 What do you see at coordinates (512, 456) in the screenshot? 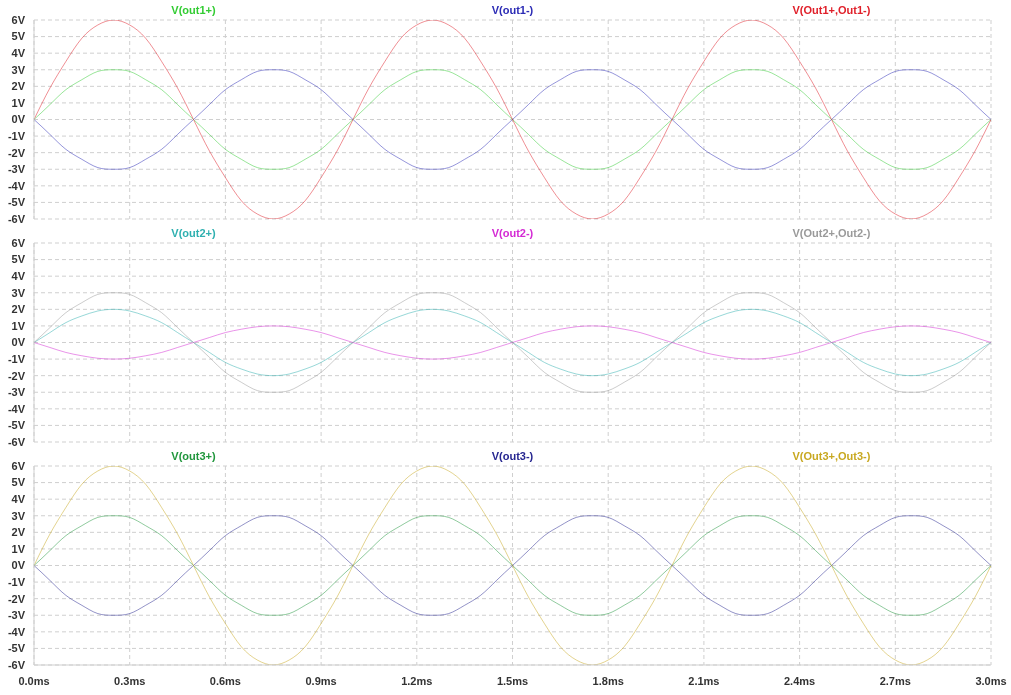
I see `text: V(out3-)` at bounding box center [512, 456].